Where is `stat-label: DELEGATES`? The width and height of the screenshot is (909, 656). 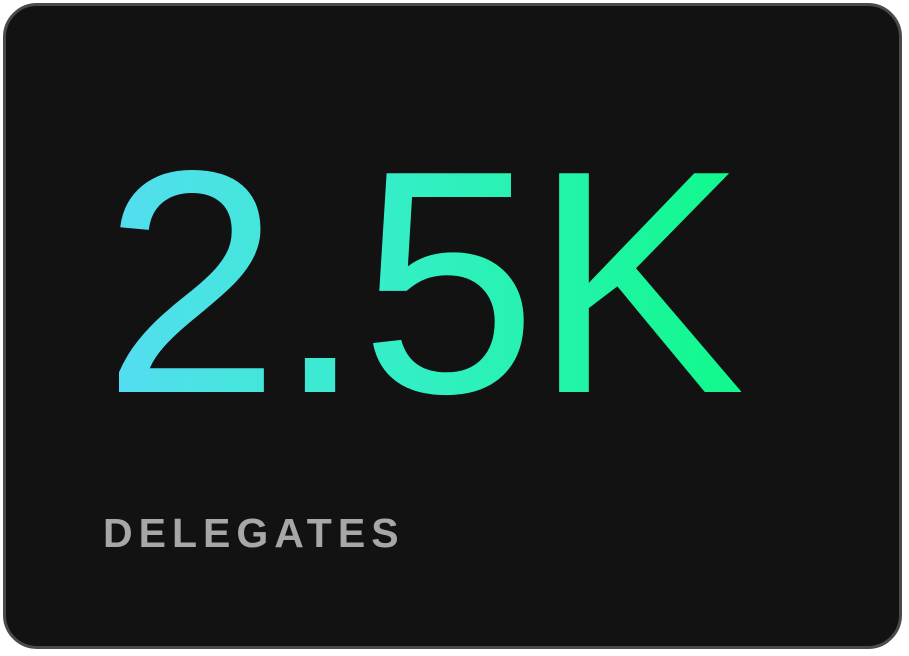 stat-label: DELEGATES is located at coordinates (254, 533).